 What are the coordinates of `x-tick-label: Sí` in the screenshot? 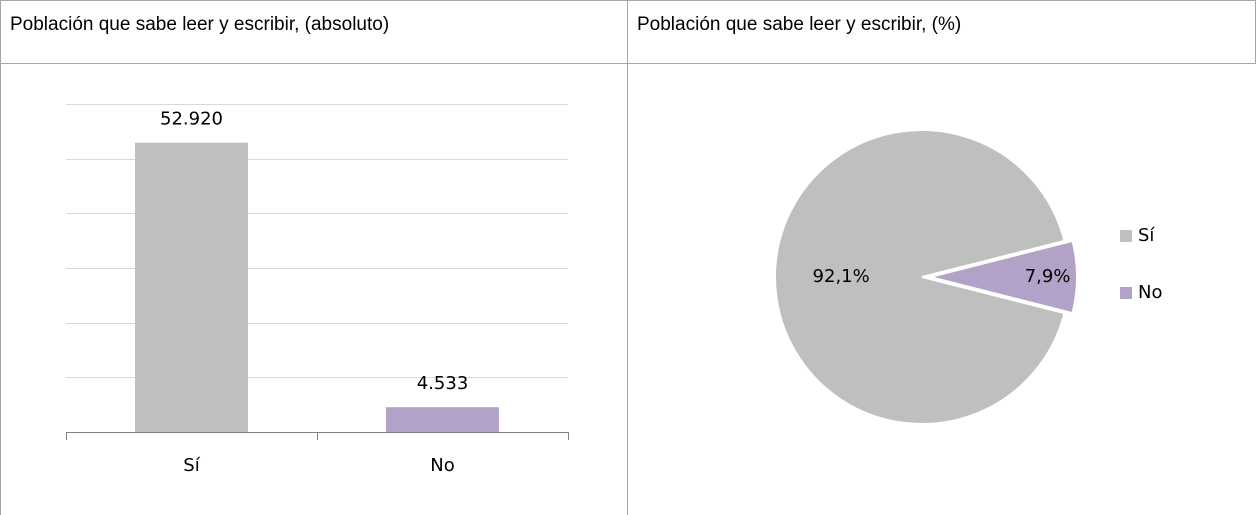 It's located at (191, 465).